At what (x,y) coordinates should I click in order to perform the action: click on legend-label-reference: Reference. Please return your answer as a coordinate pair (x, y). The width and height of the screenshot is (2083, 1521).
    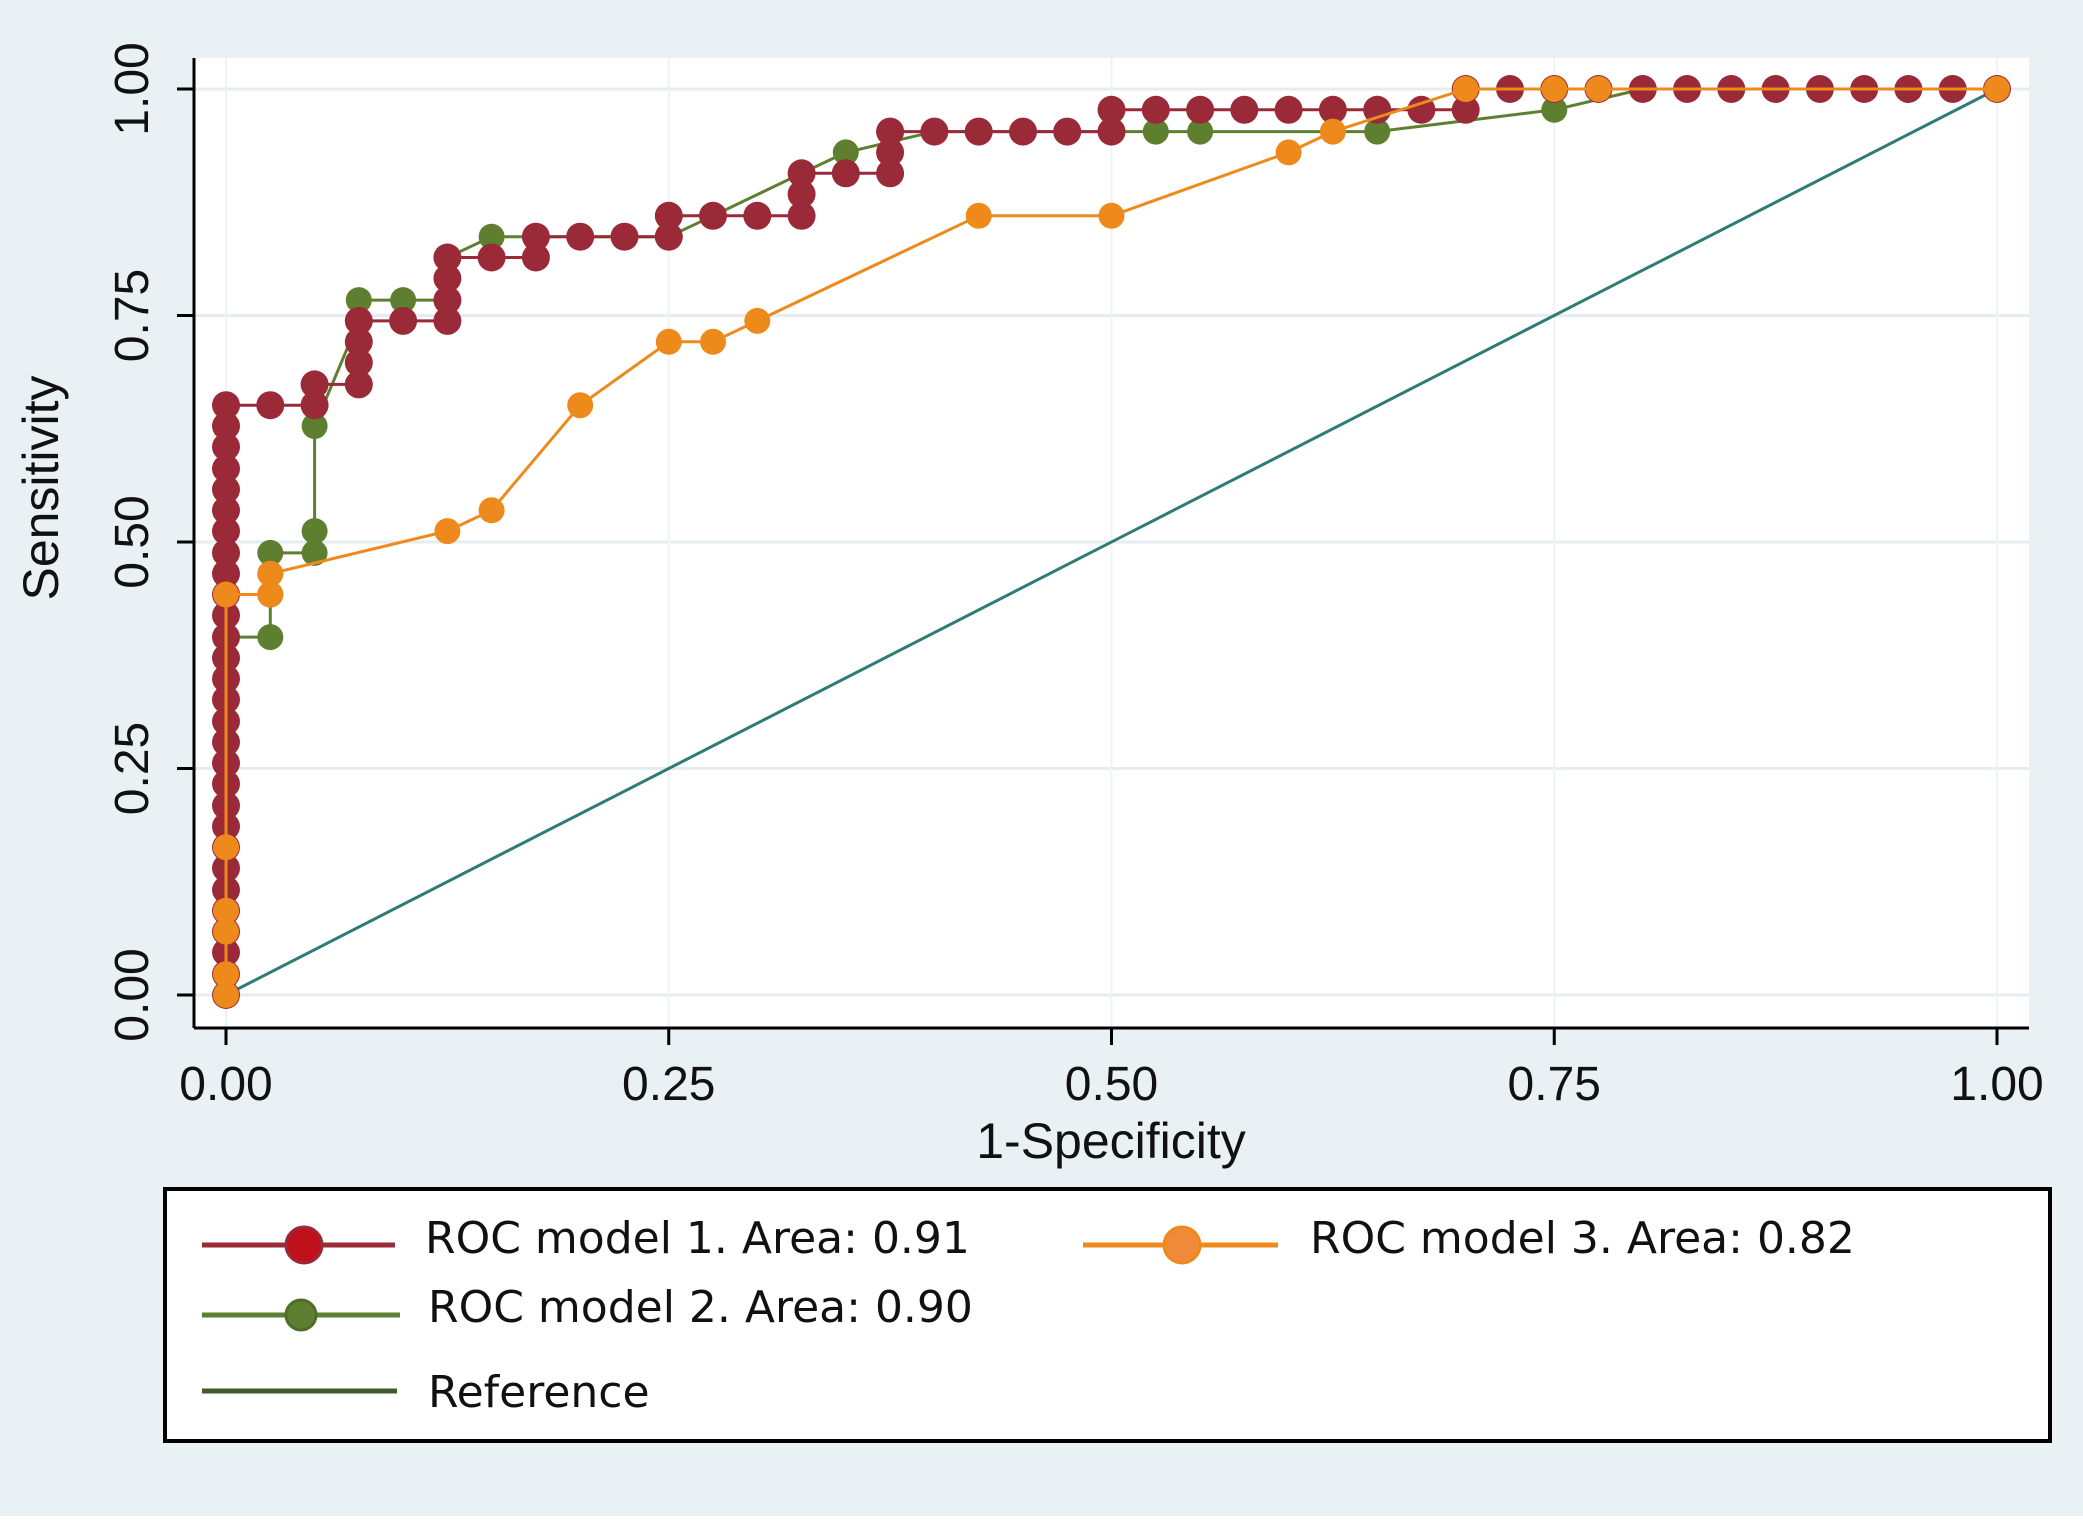
    Looking at the image, I should click on (539, 1392).